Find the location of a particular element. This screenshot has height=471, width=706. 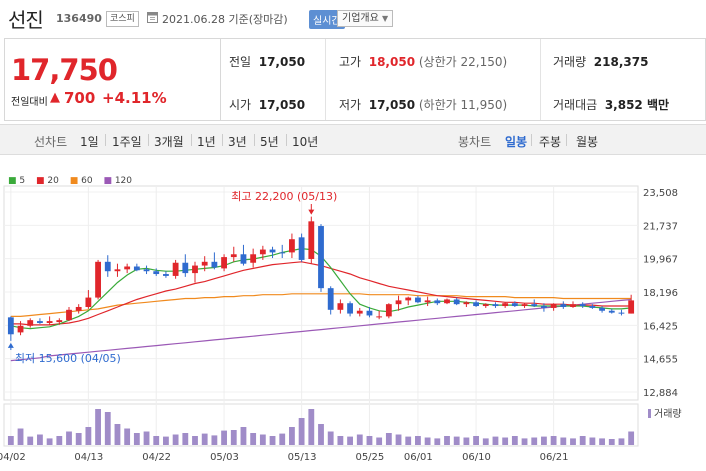

ma60-line is located at coordinates (321, 305).